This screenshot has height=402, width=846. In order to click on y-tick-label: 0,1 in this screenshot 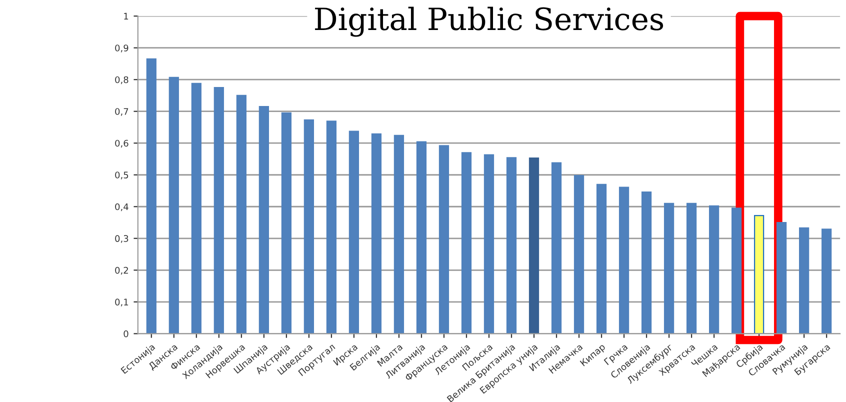, I will do `click(121, 302)`.